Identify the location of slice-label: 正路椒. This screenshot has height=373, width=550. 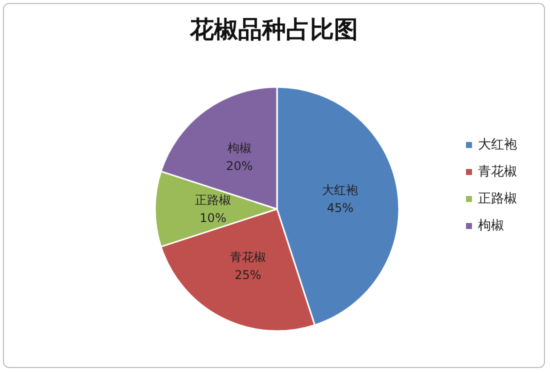
(213, 200).